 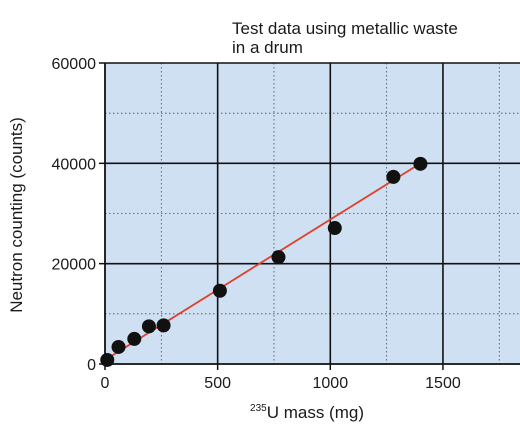 What do you see at coordinates (74, 265) in the screenshot?
I see `y-tick-label: 20000` at bounding box center [74, 265].